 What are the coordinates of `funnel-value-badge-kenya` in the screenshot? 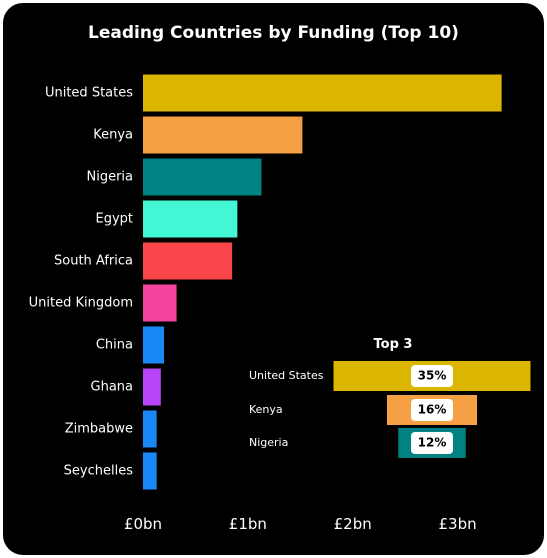 It's located at (432, 410).